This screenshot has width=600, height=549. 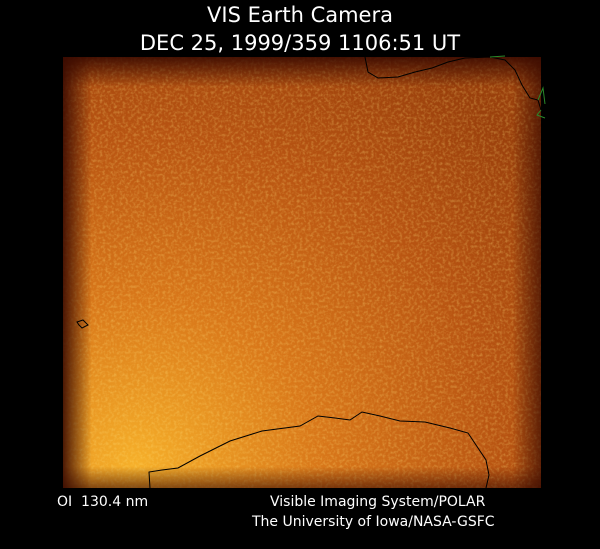 I want to click on timestamp: DEC 25, 1999/359 1106:51 UT, so click(x=300, y=43).